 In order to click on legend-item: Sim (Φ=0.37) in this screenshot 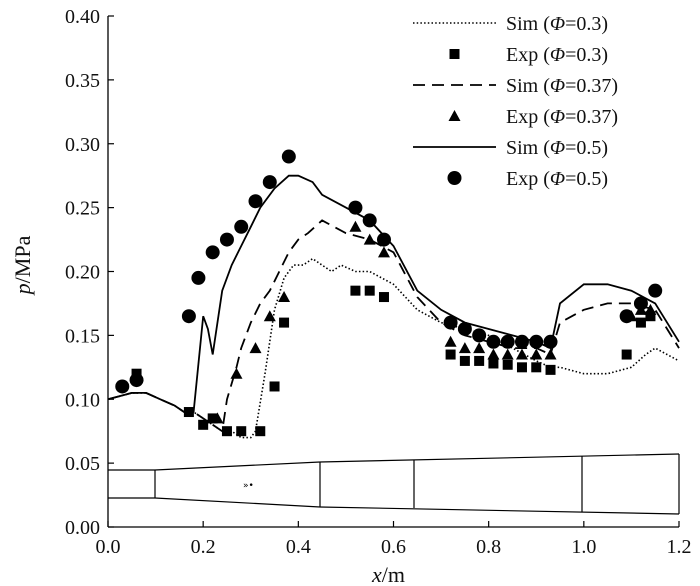, I will do `click(515, 86)`.